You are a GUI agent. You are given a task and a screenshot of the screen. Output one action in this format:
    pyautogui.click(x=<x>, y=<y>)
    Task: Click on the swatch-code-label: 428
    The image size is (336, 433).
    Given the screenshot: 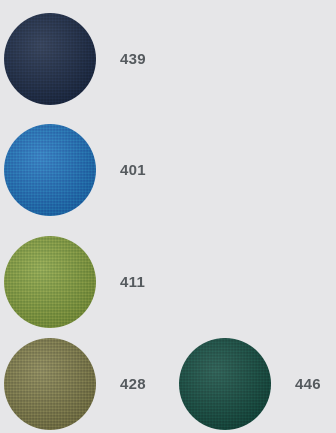 What is the action you would take?
    pyautogui.click(x=133, y=384)
    